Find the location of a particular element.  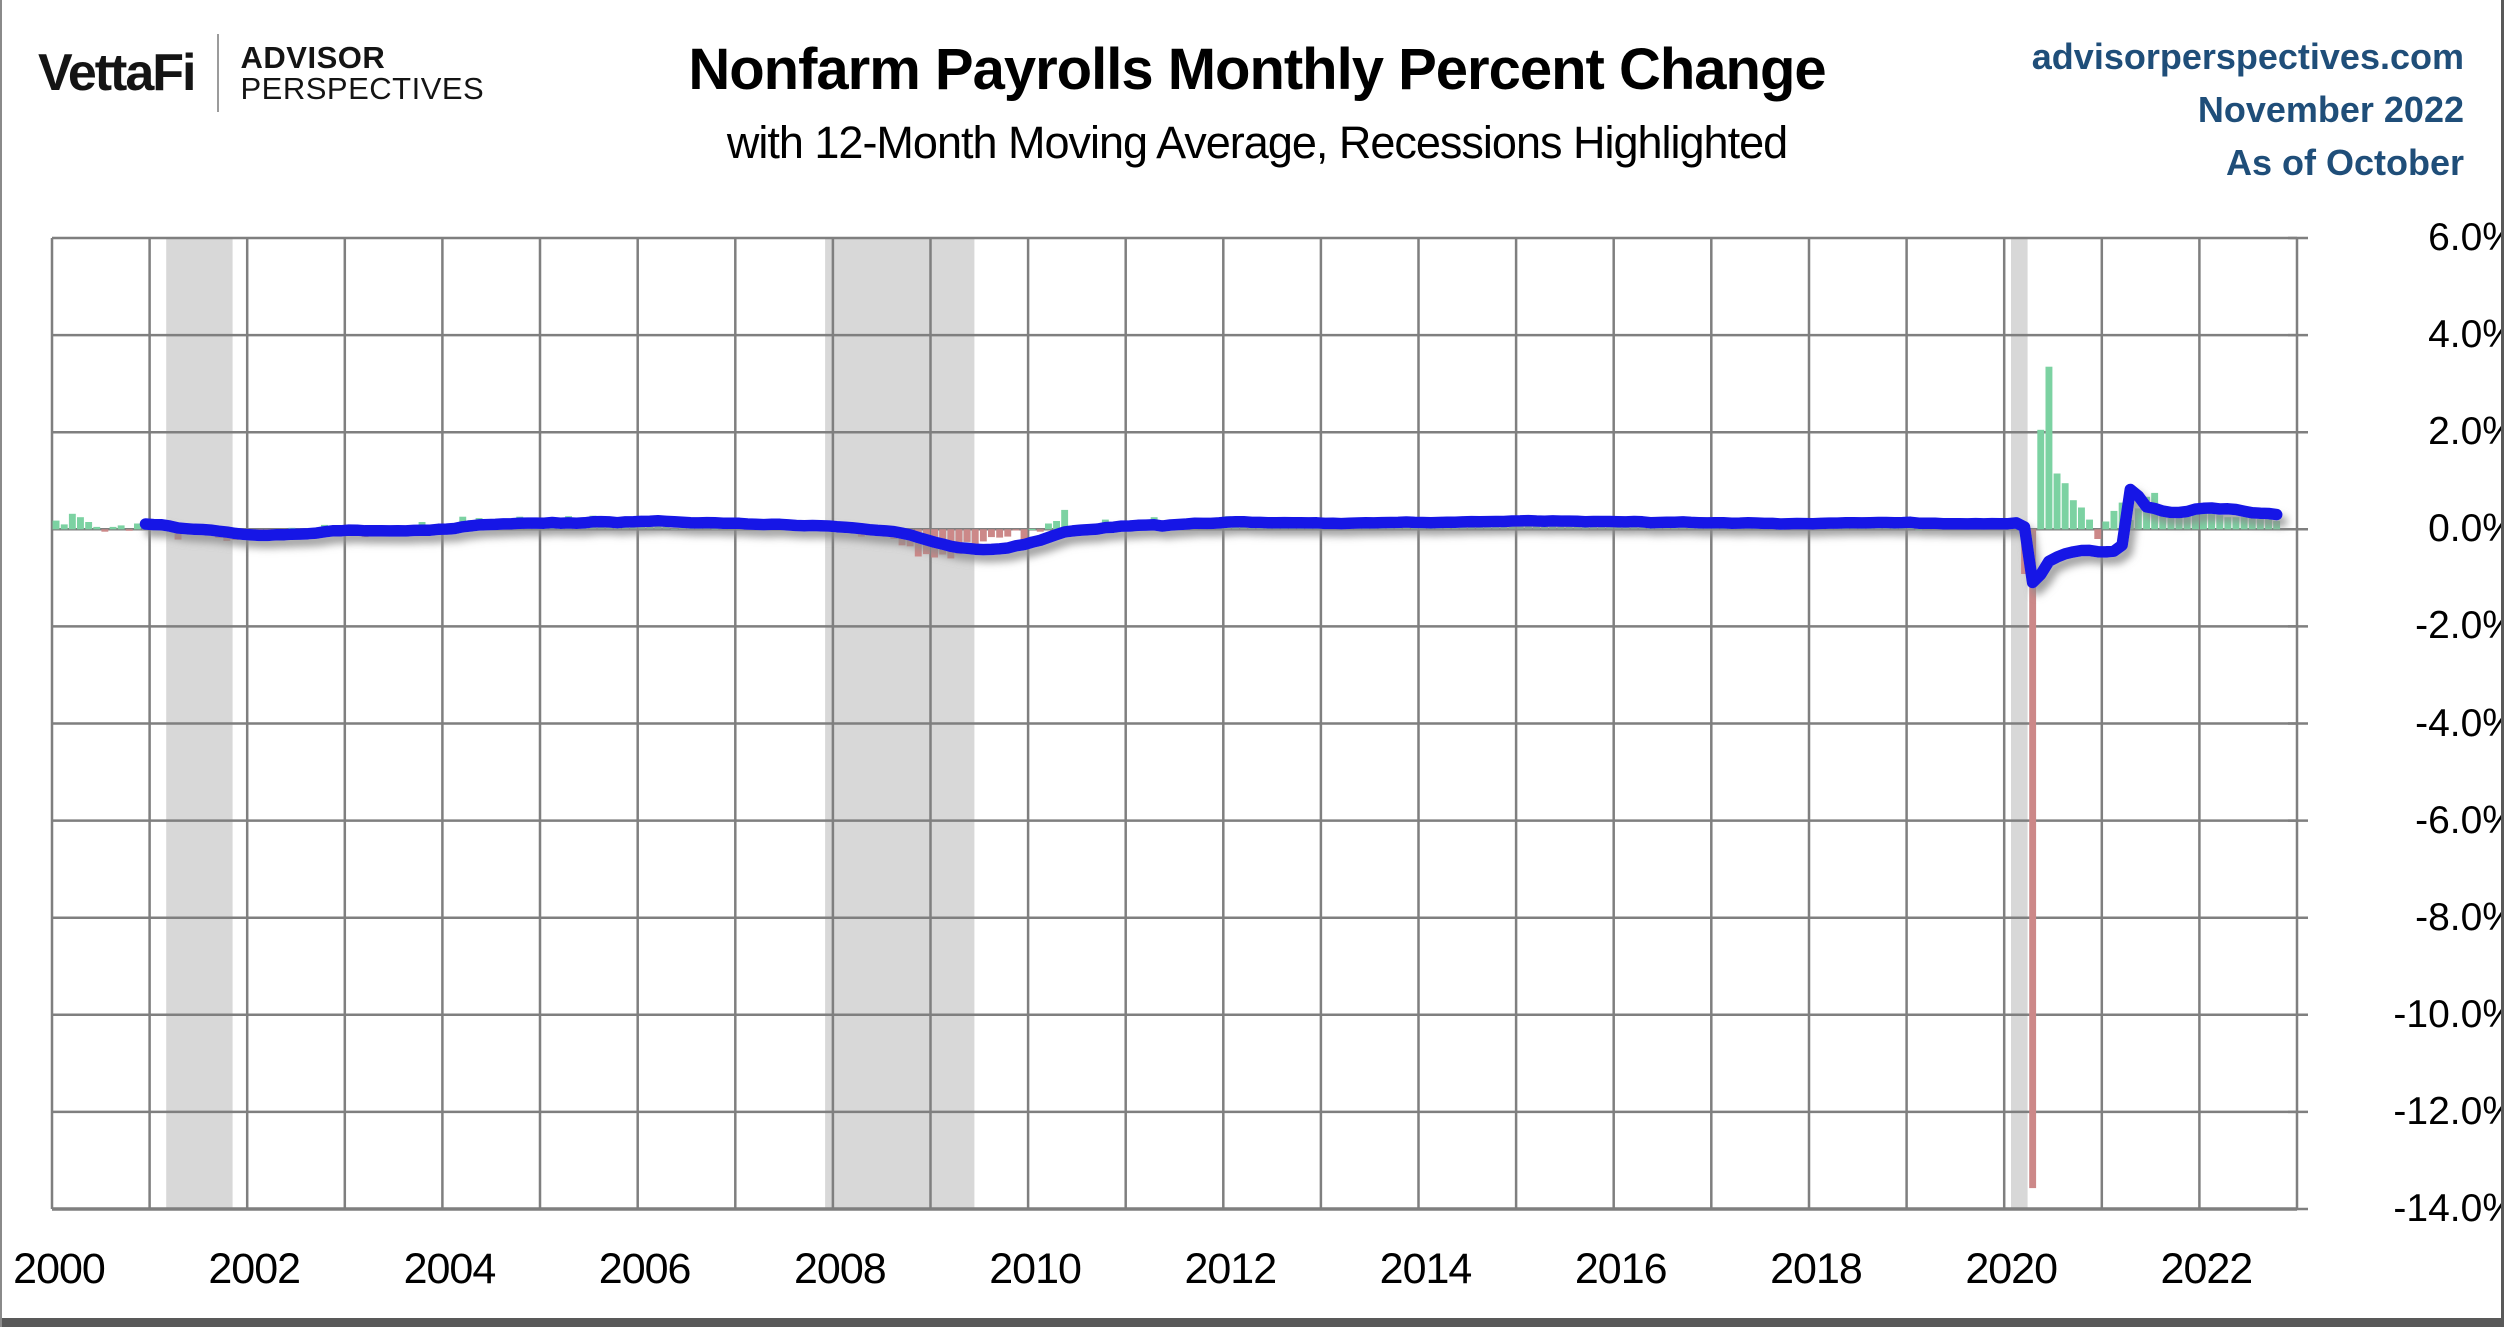

x-axis-tick-label: 2018 is located at coordinates (1816, 1269).